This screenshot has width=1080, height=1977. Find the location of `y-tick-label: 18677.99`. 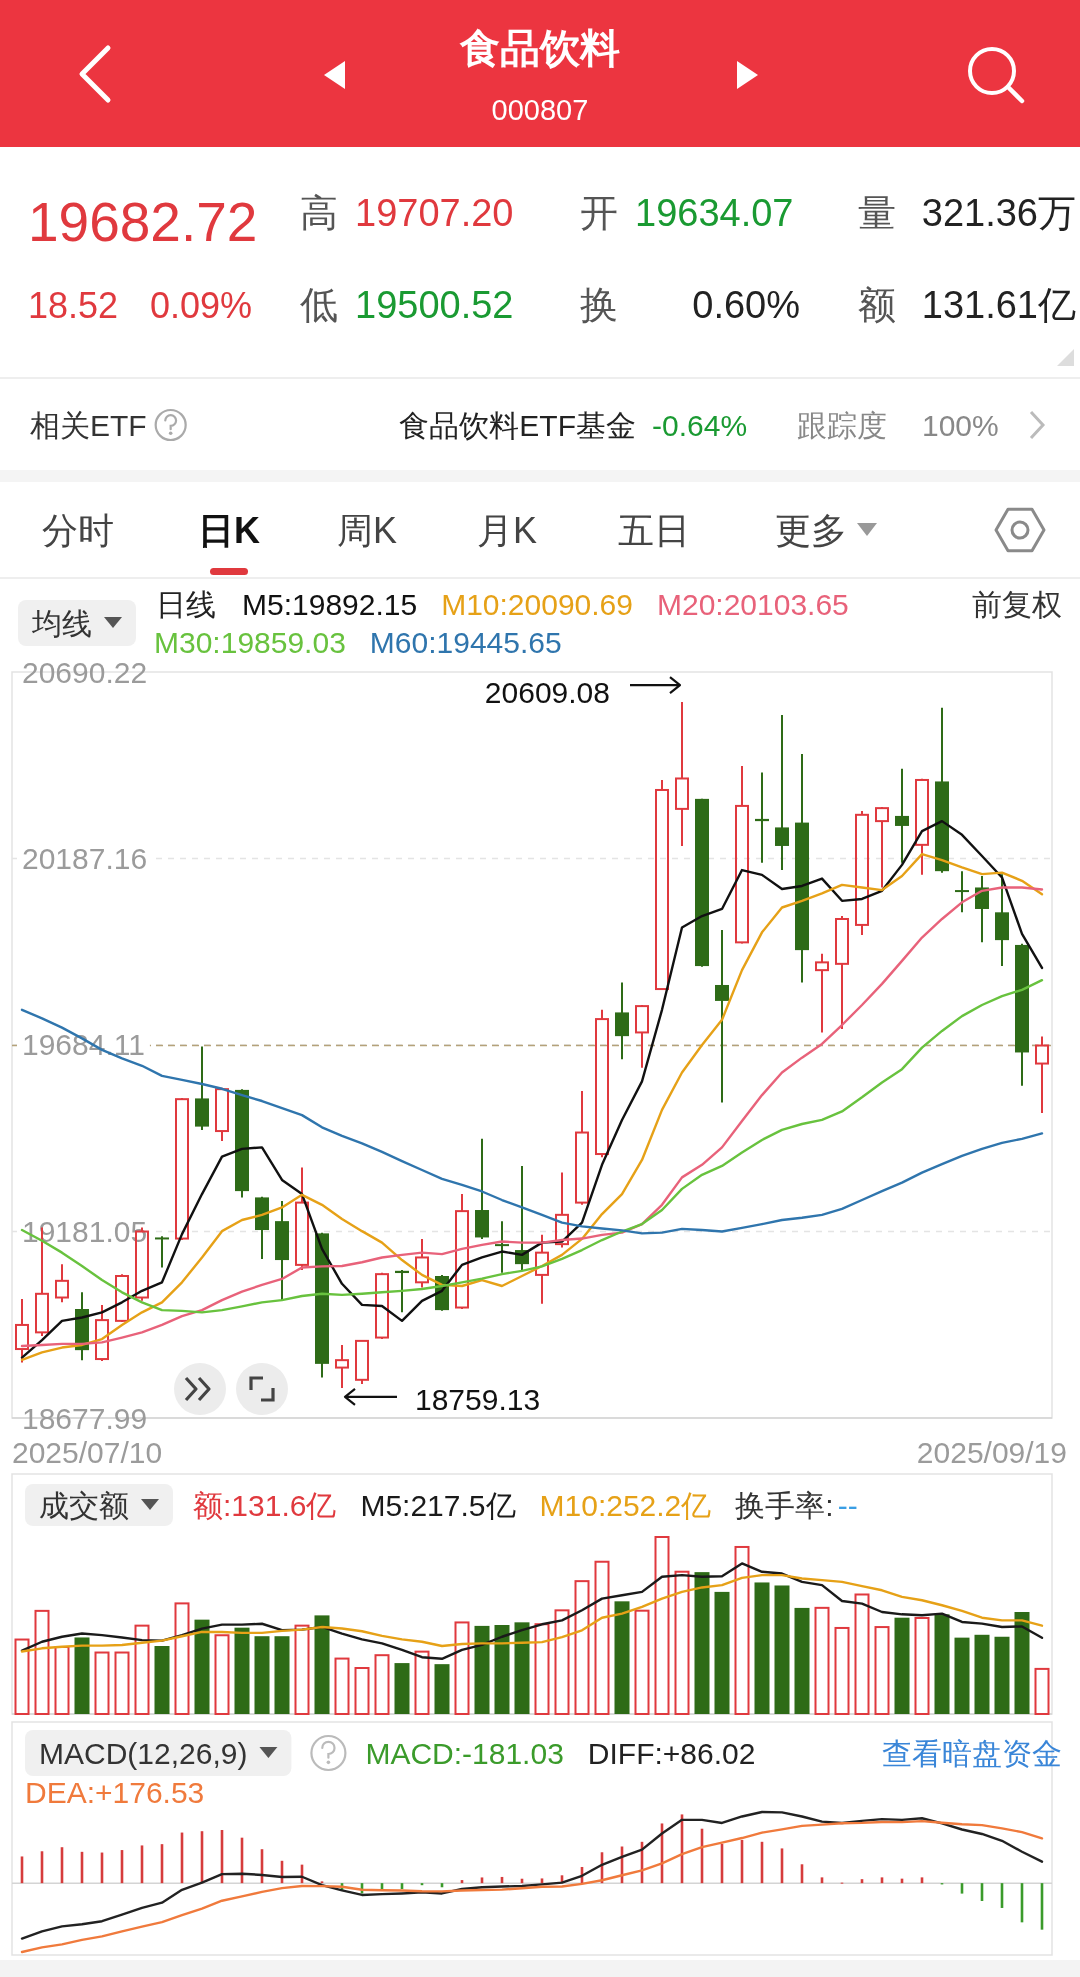

y-tick-label: 18677.99 is located at coordinates (85, 1418).